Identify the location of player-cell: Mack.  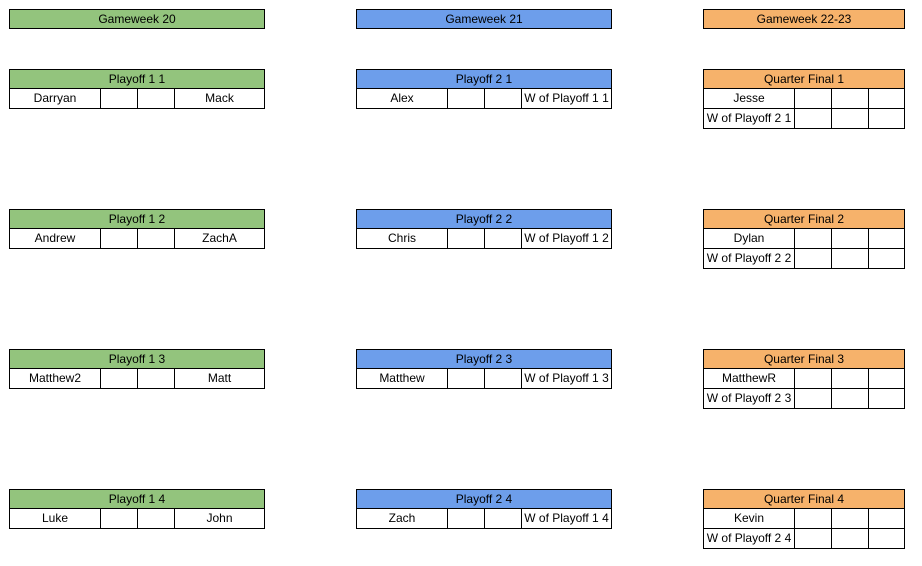
(219, 98).